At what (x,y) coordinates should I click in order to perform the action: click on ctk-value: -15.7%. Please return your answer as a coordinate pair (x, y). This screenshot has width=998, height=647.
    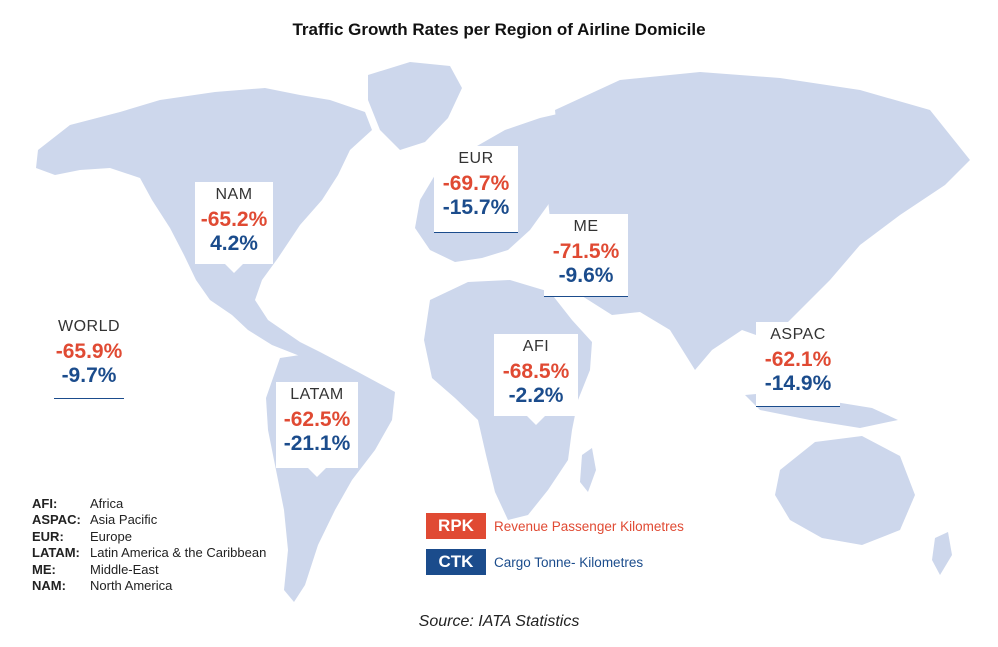
    Looking at the image, I should click on (476, 207).